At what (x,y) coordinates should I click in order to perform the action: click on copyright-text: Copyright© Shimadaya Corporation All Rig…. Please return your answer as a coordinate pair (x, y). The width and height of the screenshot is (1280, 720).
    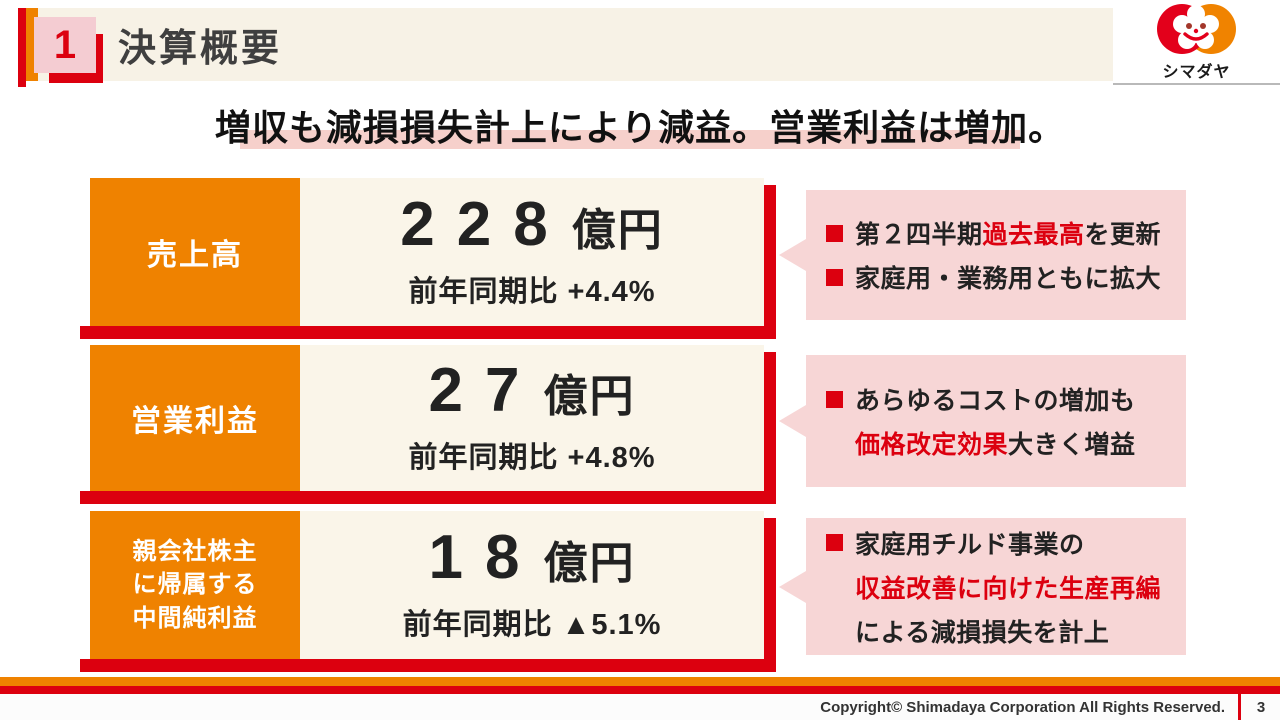
    Looking at the image, I should click on (1022, 707).